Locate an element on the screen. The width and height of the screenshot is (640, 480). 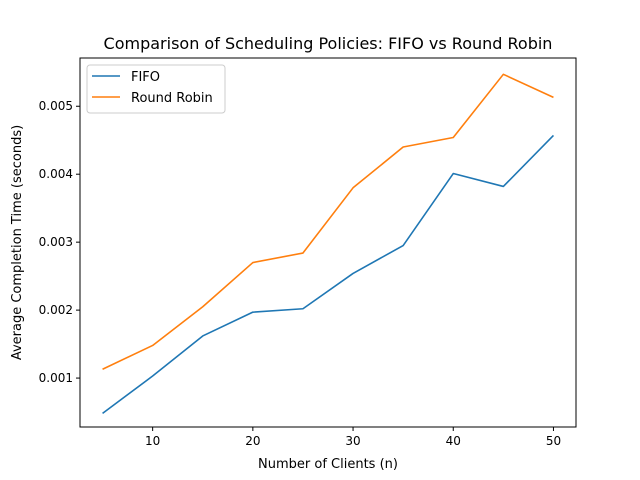
x-tick-label: 20 is located at coordinates (252, 441).